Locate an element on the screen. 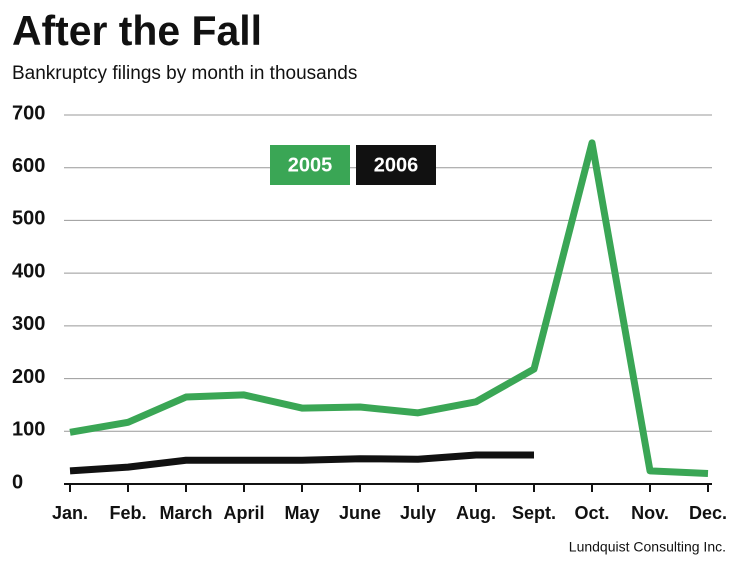 This screenshot has width=740, height=566. y-tick-label: 700 is located at coordinates (28, 113).